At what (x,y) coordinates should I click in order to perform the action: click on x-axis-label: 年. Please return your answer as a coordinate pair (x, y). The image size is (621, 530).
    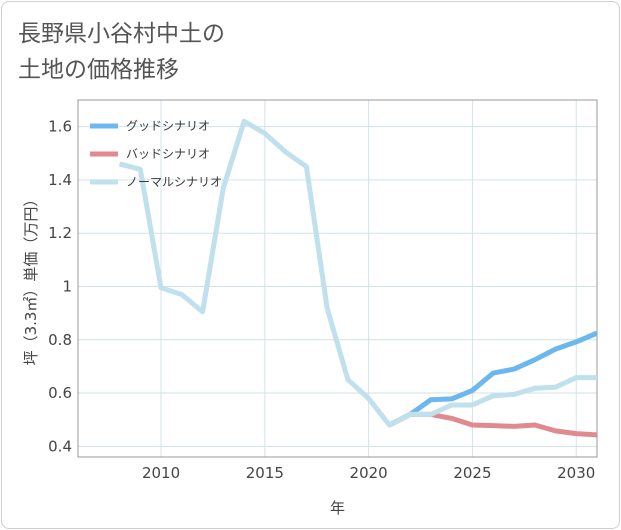
    Looking at the image, I should click on (337, 508).